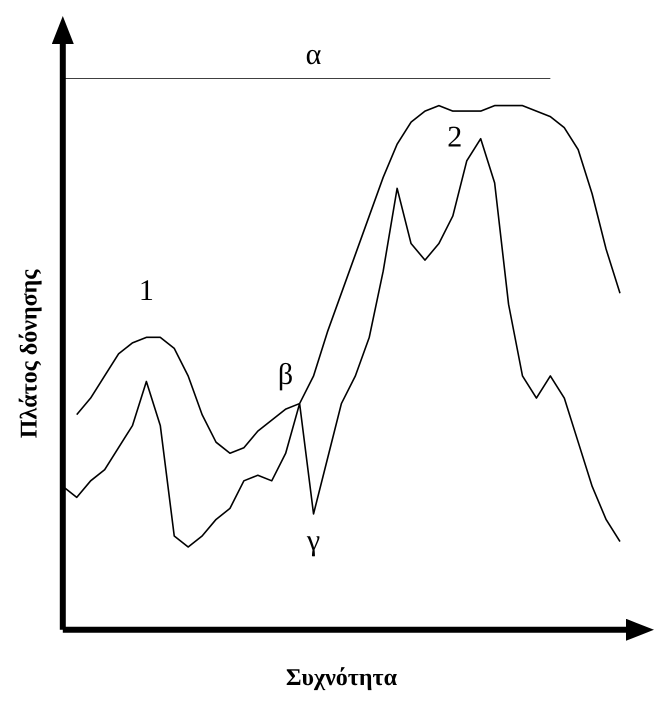 The image size is (664, 705). Describe the element at coordinates (342, 677) in the screenshot. I see `x-axis-title: Συχνότητα` at that location.